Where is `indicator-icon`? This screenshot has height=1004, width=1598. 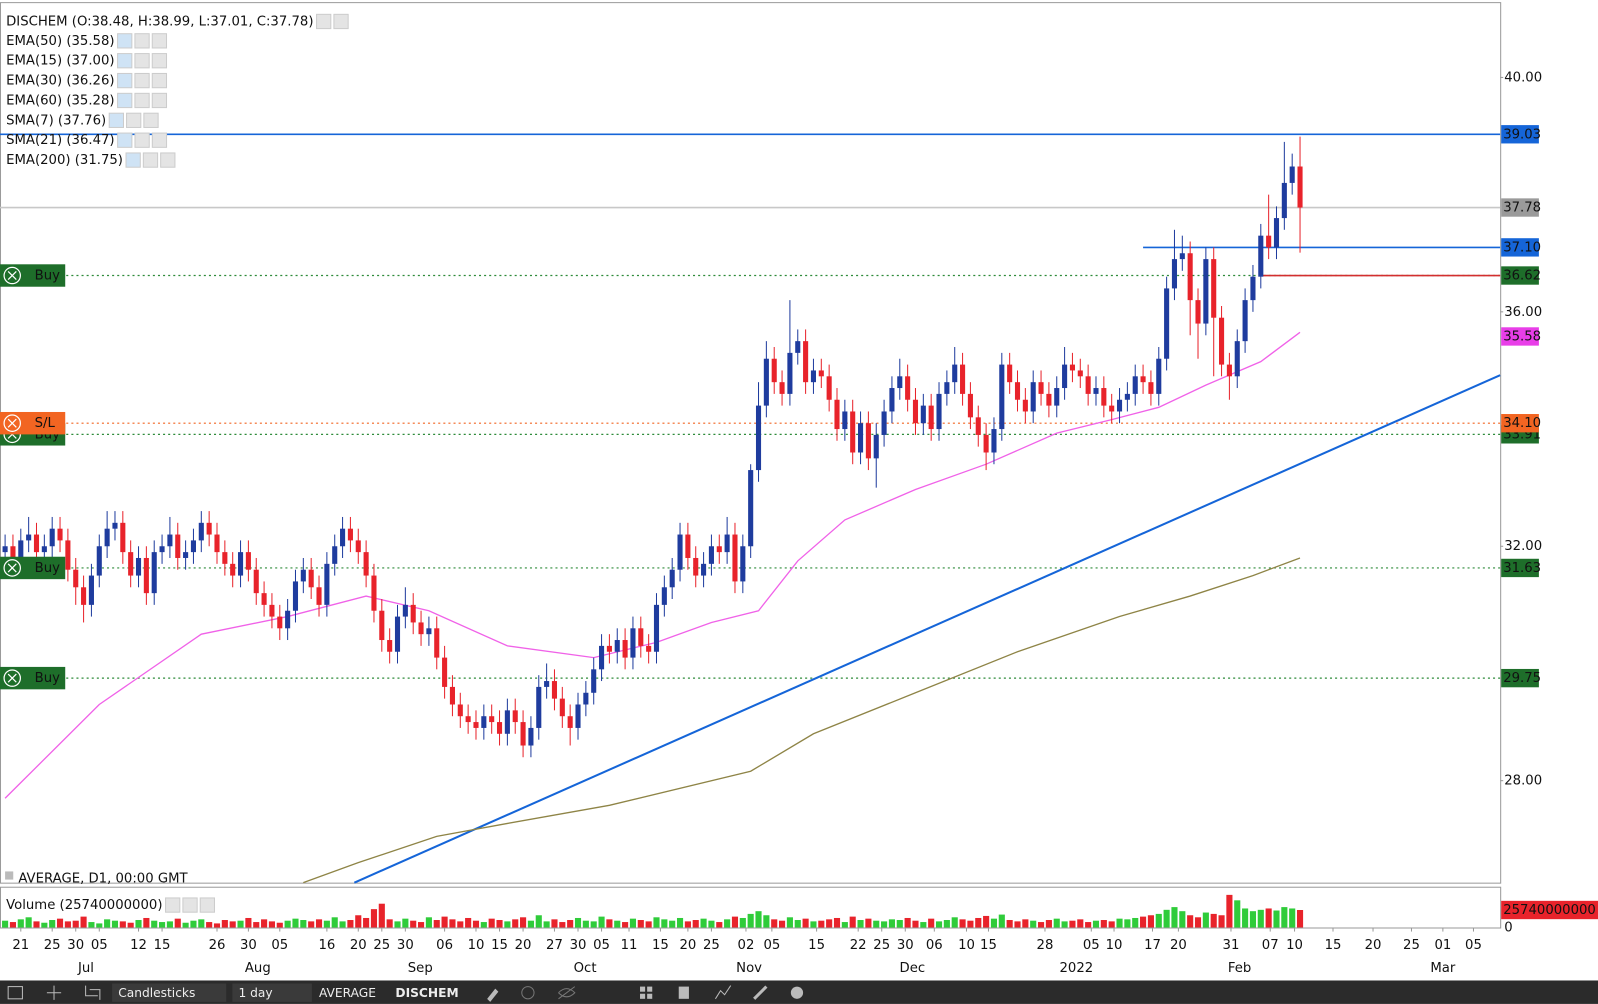 indicator-icon is located at coordinates (723, 992).